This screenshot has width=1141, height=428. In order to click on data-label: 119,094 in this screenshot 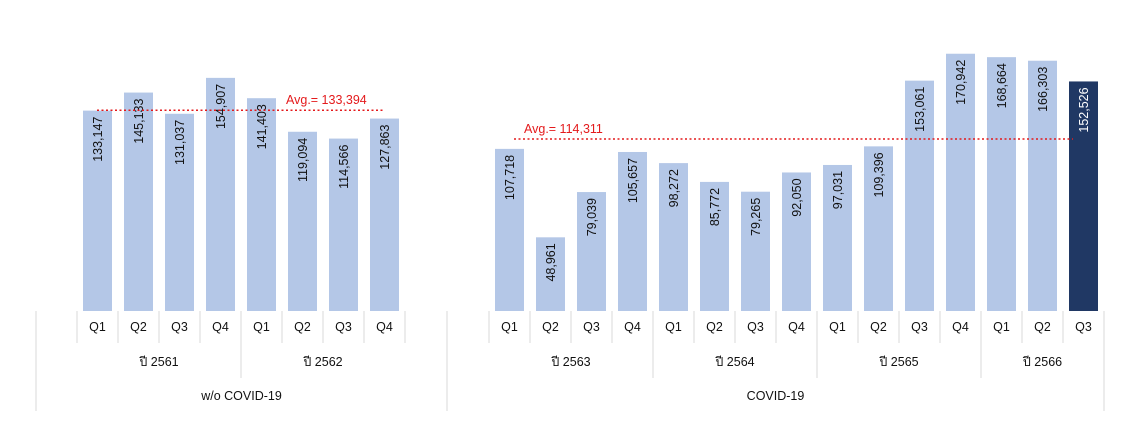, I will do `click(303, 160)`.